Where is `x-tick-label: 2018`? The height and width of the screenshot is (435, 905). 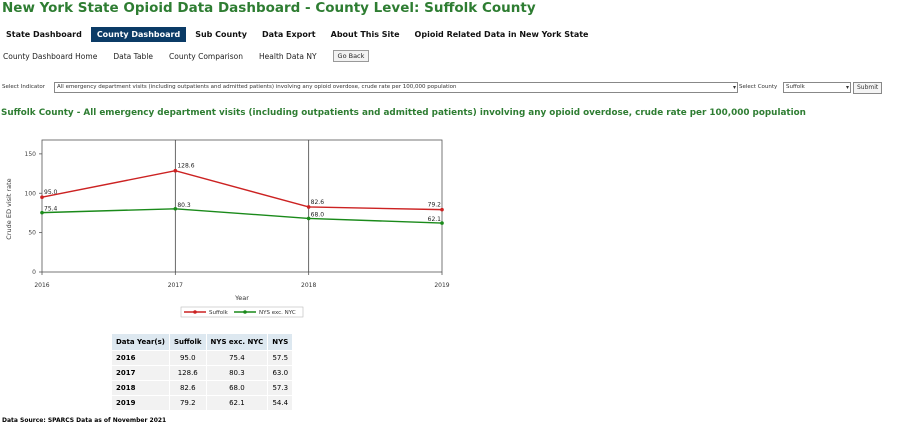
x-tick-label: 2018 is located at coordinates (308, 285).